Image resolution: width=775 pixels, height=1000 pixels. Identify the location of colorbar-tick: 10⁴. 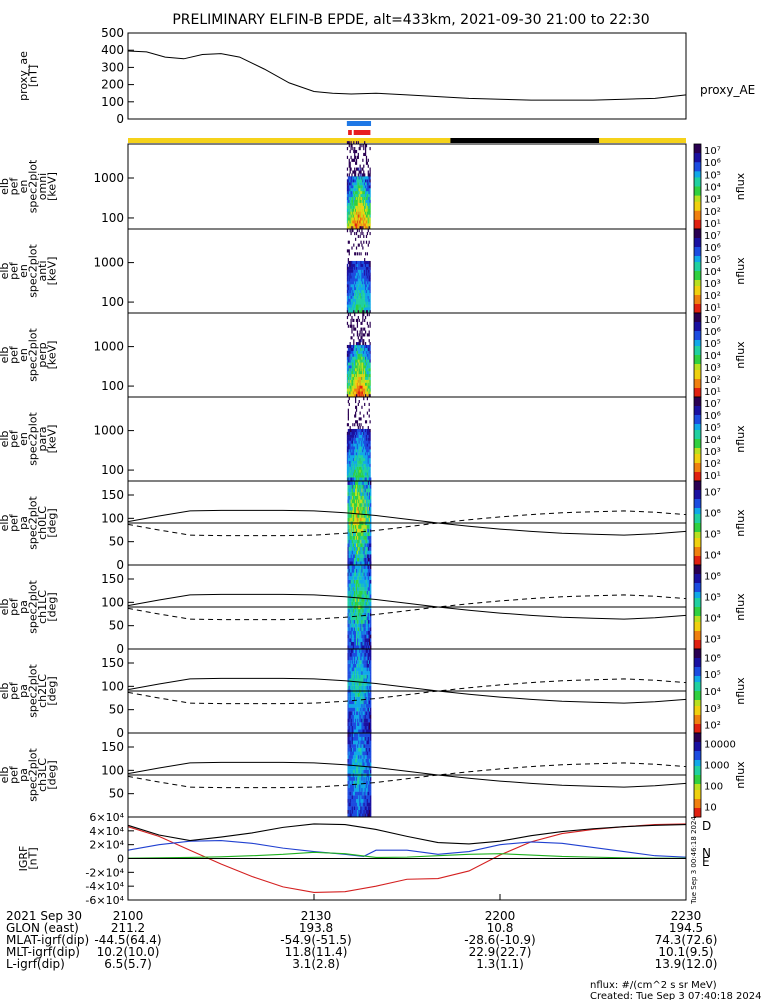
(712, 440).